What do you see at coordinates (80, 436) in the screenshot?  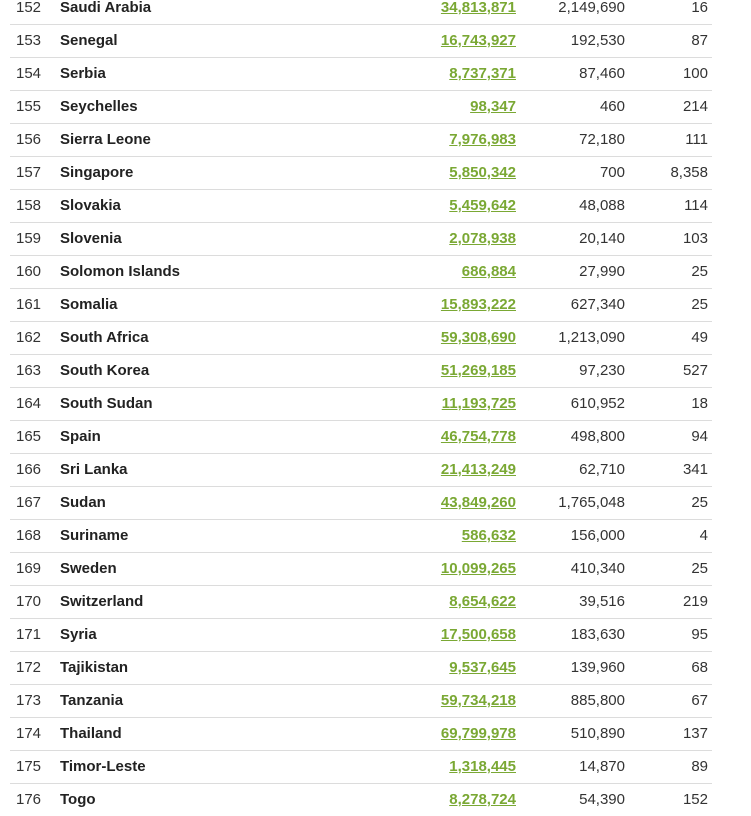 I see `country-cell: Spain` at bounding box center [80, 436].